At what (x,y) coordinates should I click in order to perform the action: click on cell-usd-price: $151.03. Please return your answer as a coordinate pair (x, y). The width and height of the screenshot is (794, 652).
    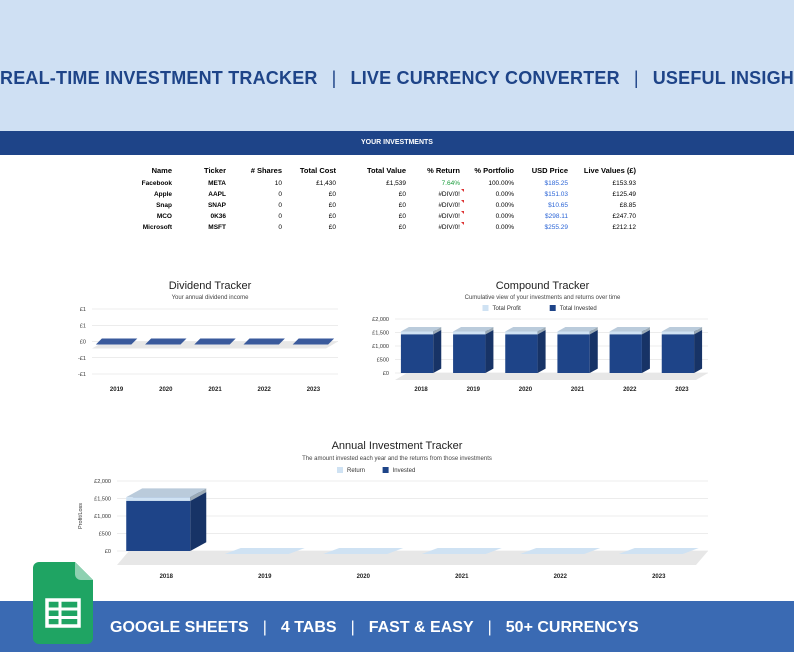
    Looking at the image, I should click on (556, 194).